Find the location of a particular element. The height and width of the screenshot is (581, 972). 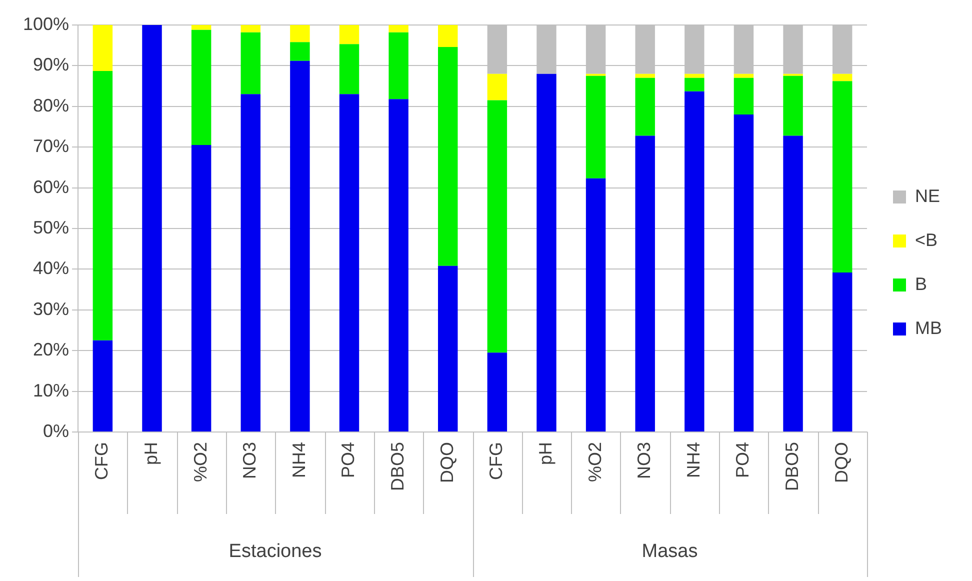

y-tick-label: 100% is located at coordinates (46, 24).